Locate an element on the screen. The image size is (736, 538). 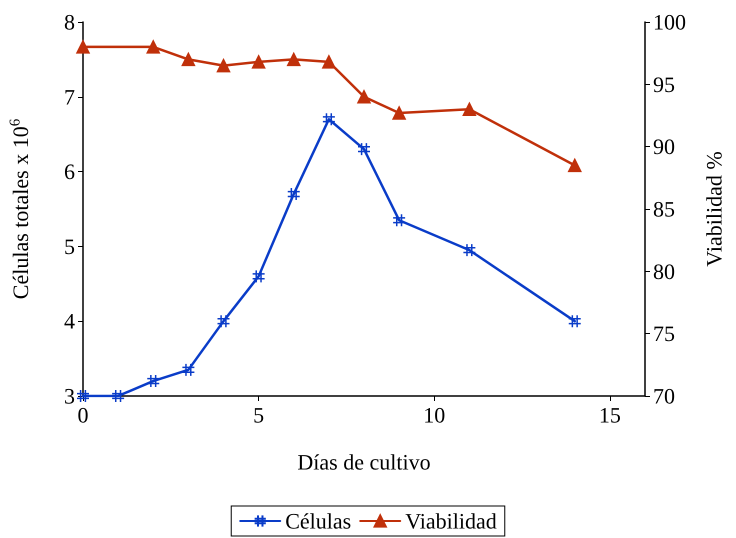
y2-tick-label: 75 is located at coordinates (664, 333).